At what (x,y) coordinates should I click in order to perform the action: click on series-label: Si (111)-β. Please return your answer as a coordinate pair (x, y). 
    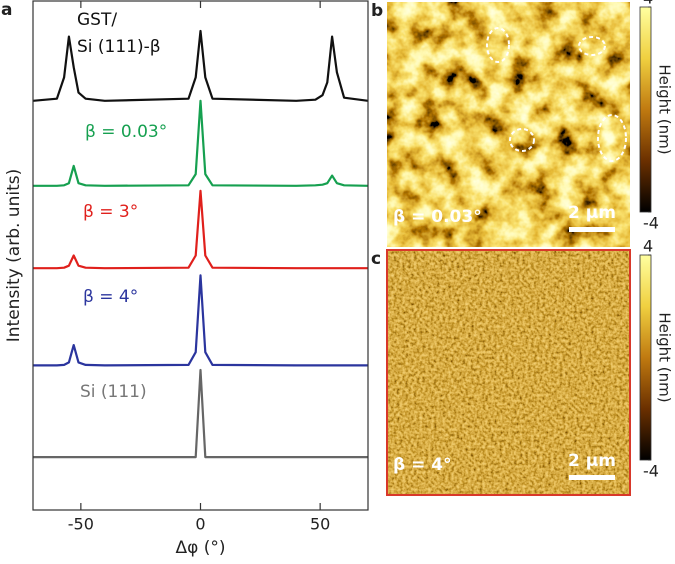
    Looking at the image, I should click on (119, 47).